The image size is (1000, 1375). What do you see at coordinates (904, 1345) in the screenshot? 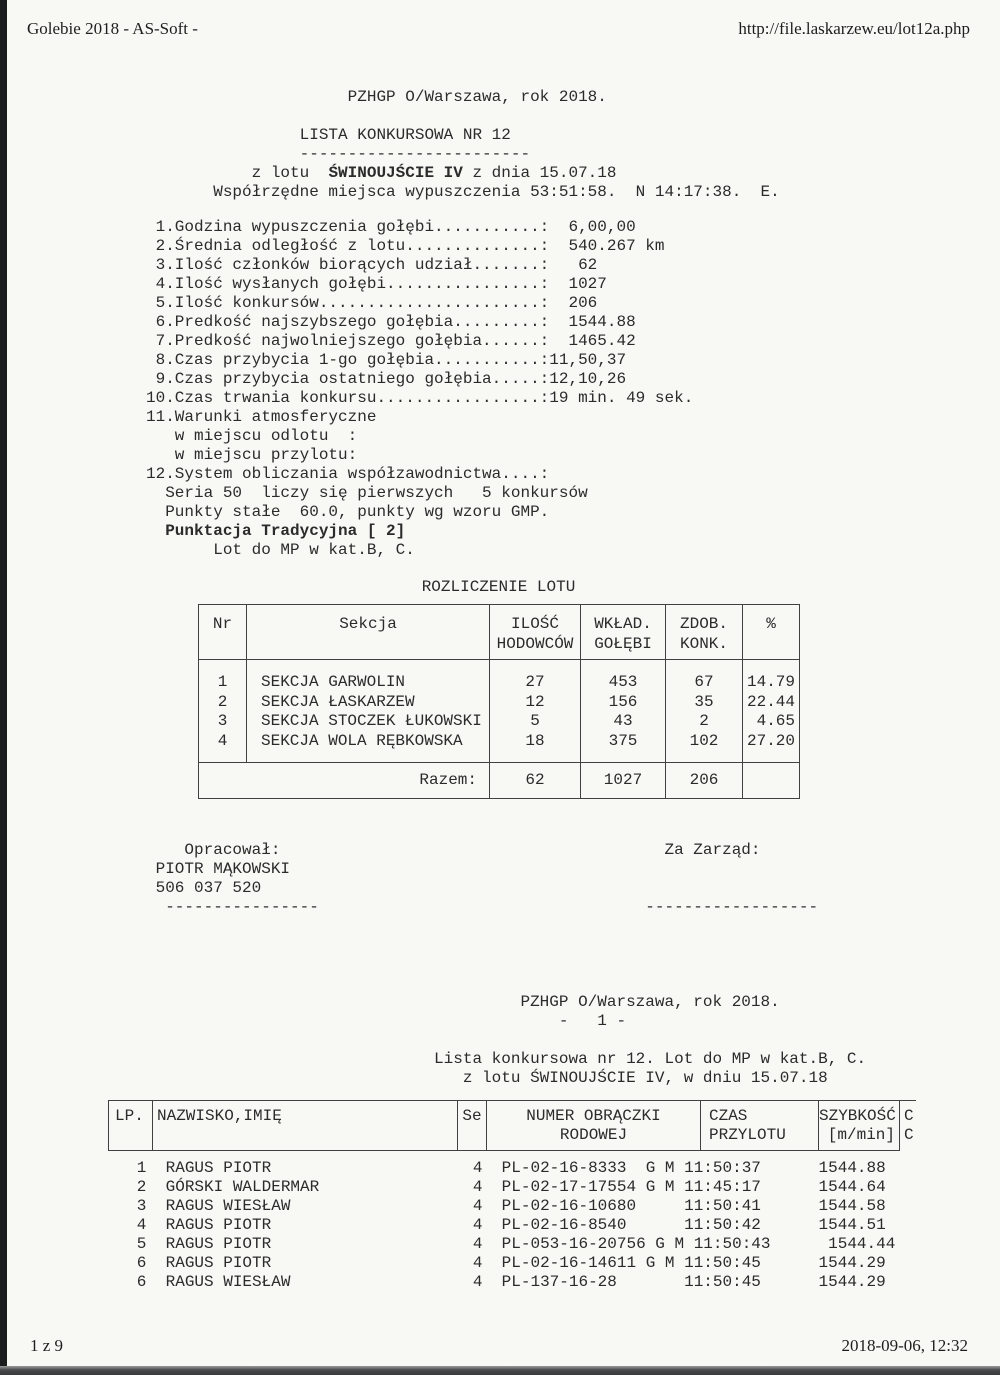
I see `print-footer-timestamp: 2018-09-06, 12:32` at bounding box center [904, 1345].